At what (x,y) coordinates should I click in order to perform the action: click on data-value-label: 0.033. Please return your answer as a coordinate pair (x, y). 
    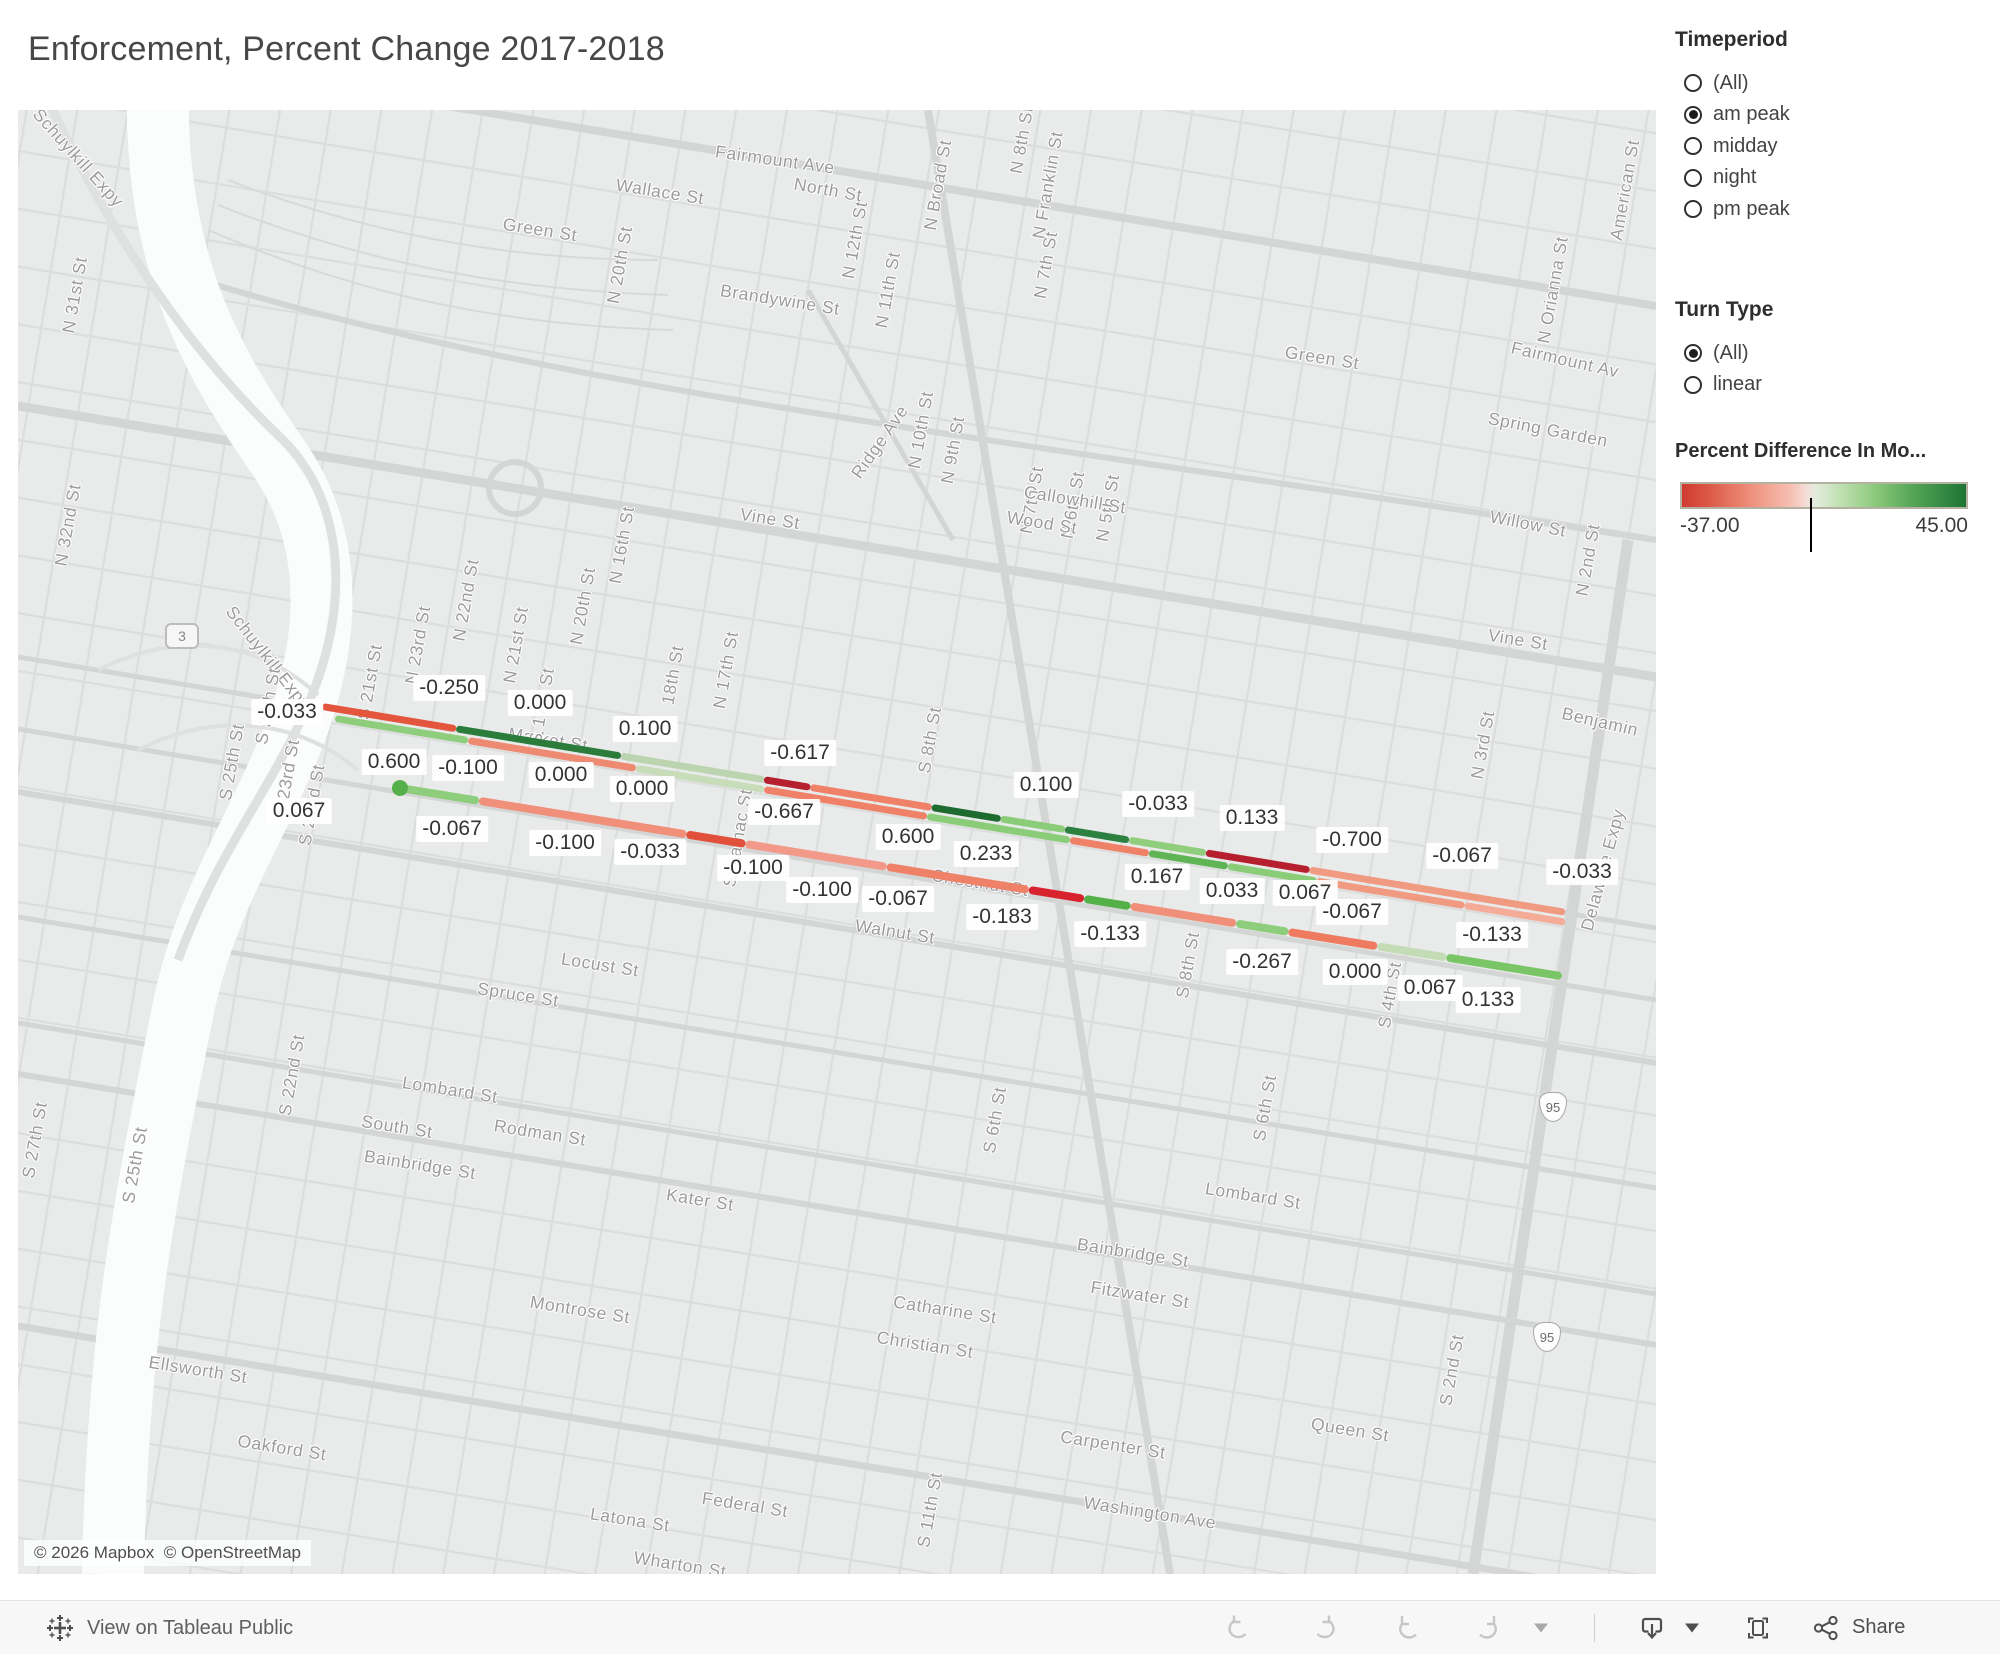
    Looking at the image, I should click on (1232, 891).